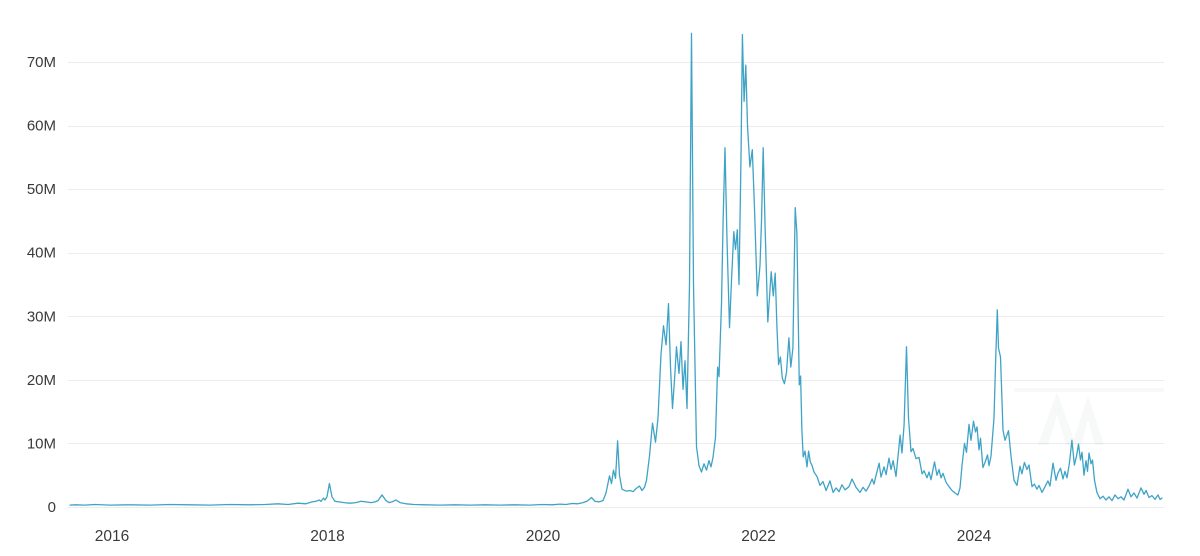 The height and width of the screenshot is (556, 1200). I want to click on x-axis-tick-label: 2018, so click(327, 536).